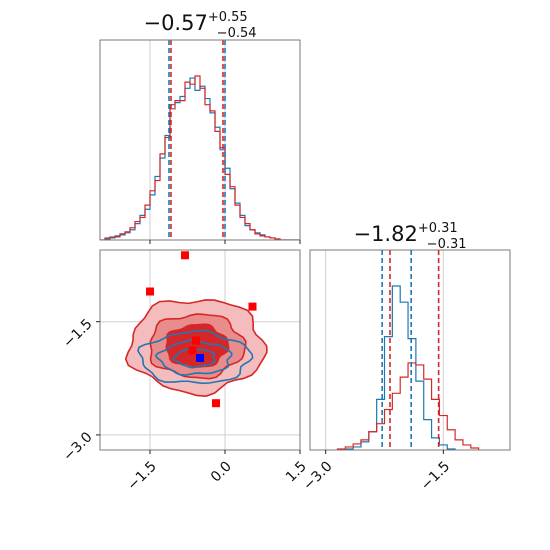 Image resolution: width=550 pixels, height=550 pixels. What do you see at coordinates (77, 446) in the screenshot?
I see `tick-label-y: −3.0` at bounding box center [77, 446].